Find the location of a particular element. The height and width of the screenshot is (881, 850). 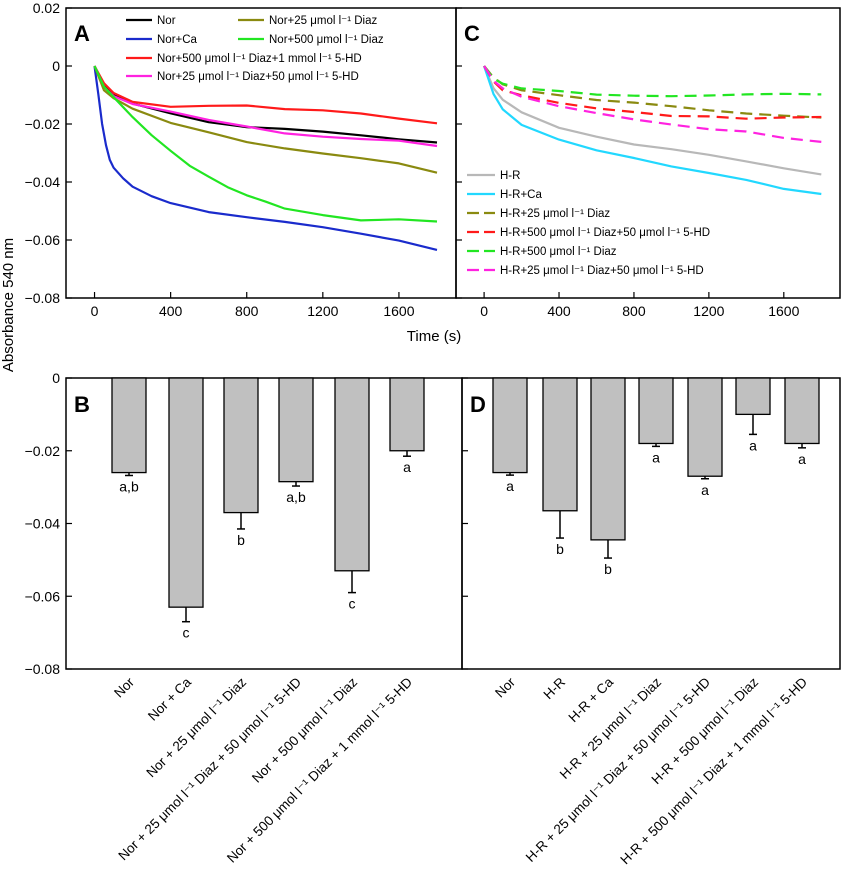

panel-label-C: C is located at coordinates (472, 33).